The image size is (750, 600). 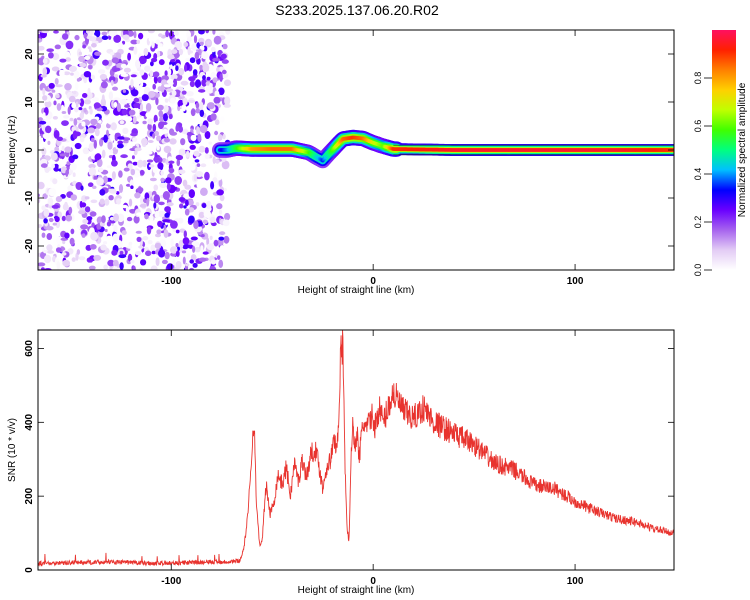 What do you see at coordinates (698, 222) in the screenshot?
I see `colorbar-tick-label: 0.2` at bounding box center [698, 222].